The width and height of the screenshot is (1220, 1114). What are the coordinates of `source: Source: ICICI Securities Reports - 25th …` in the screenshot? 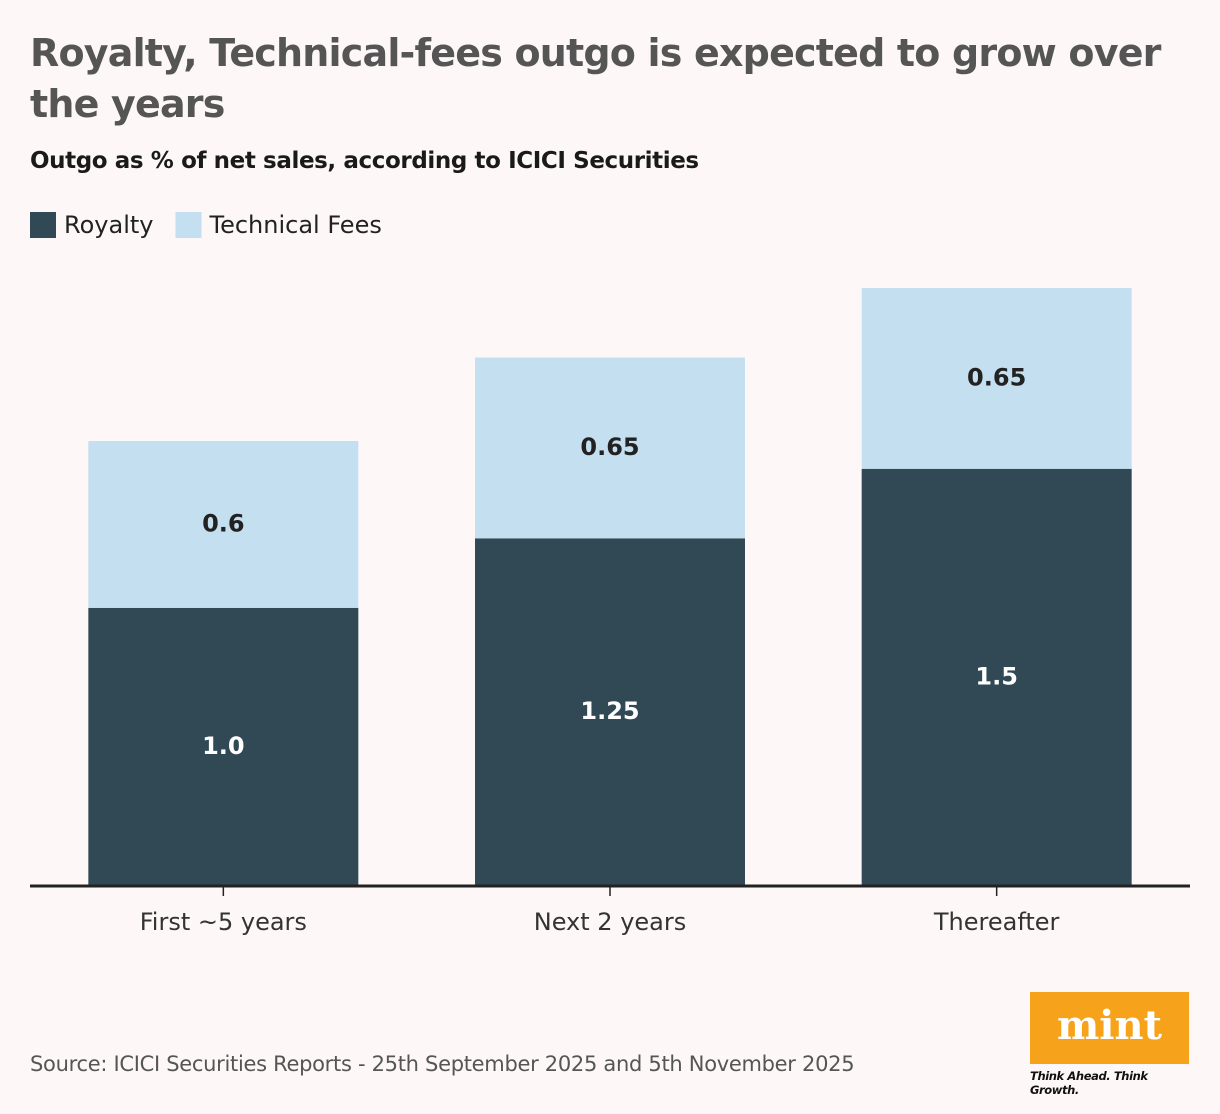 It's located at (442, 1064).